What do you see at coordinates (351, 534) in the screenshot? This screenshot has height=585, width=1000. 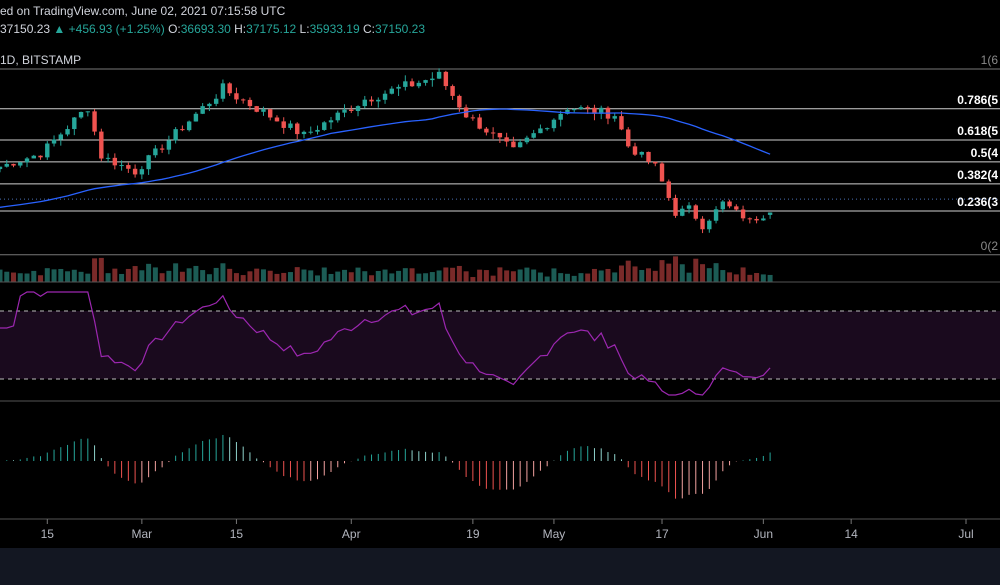 I see `x-tick-label: Apr` at bounding box center [351, 534].